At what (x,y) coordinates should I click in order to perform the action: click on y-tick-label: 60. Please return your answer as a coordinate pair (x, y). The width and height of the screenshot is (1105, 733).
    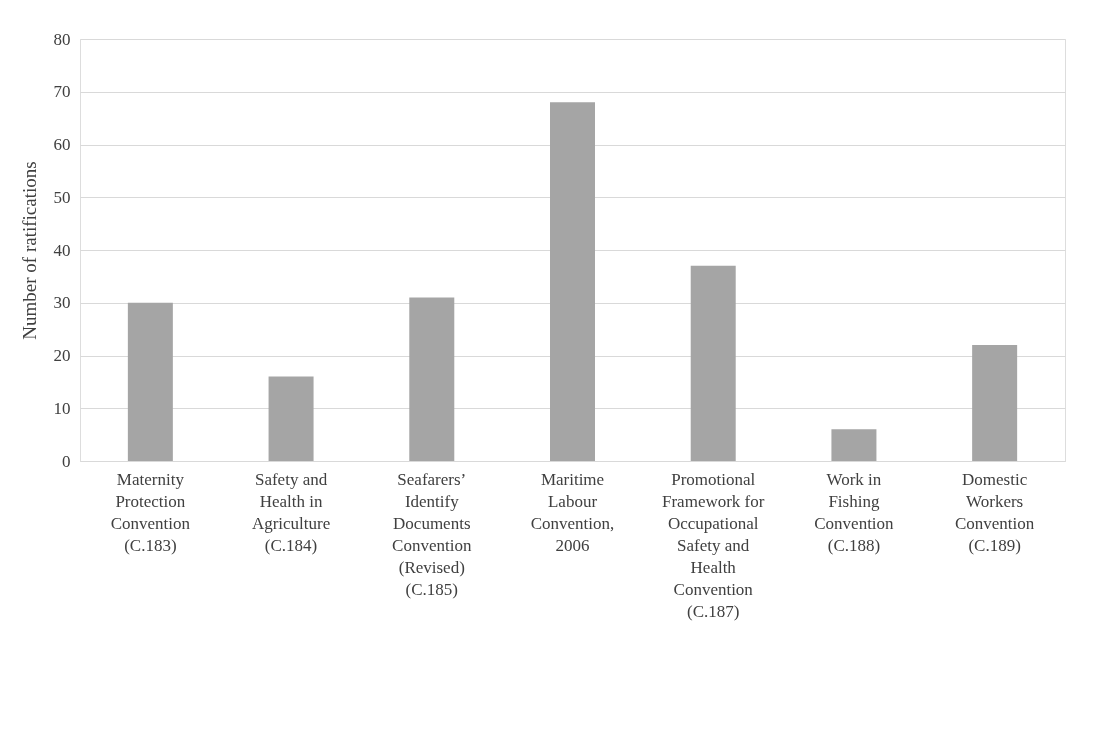
    Looking at the image, I should click on (62, 144).